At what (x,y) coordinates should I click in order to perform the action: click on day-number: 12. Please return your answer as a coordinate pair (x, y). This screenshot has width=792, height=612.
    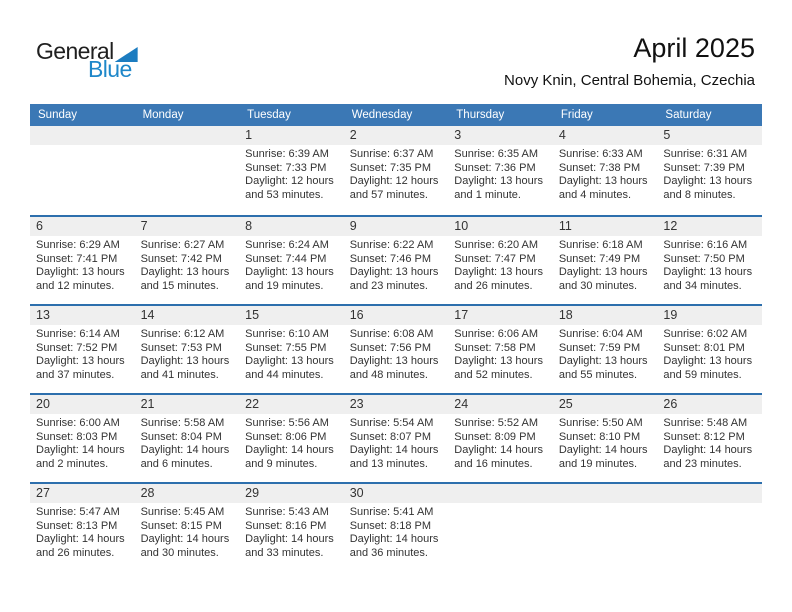
    Looking at the image, I should click on (709, 226).